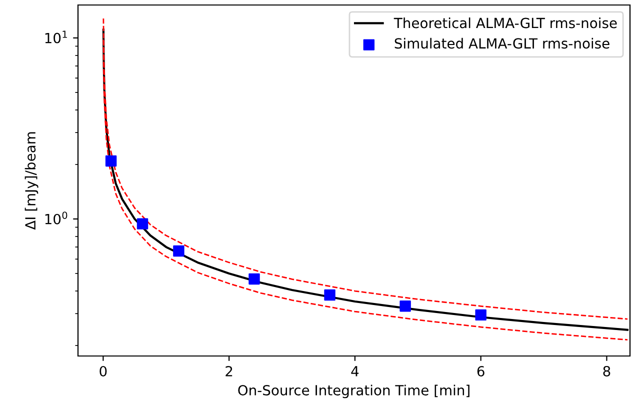 The image size is (642, 409). I want to click on x-axis-title: On-Source Integration Time [min], so click(354, 391).